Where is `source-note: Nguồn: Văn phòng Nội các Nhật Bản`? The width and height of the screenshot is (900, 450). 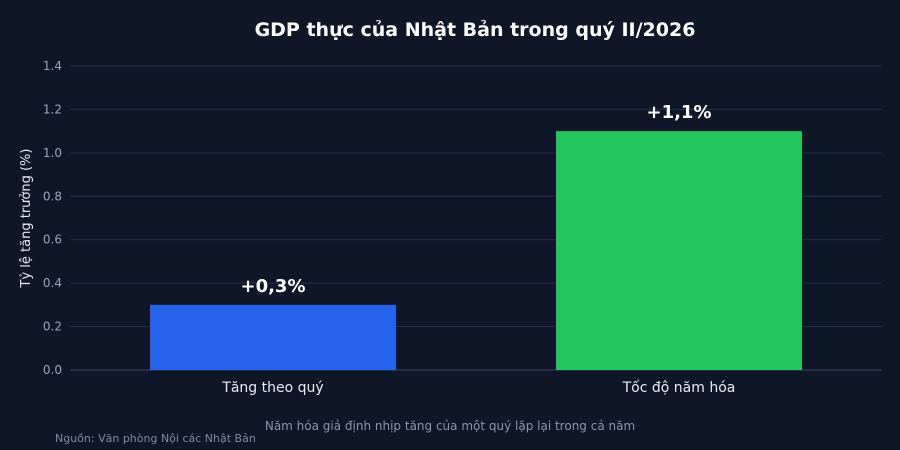 source-note: Nguồn: Văn phòng Nội các Nhật Bản is located at coordinates (155, 438).